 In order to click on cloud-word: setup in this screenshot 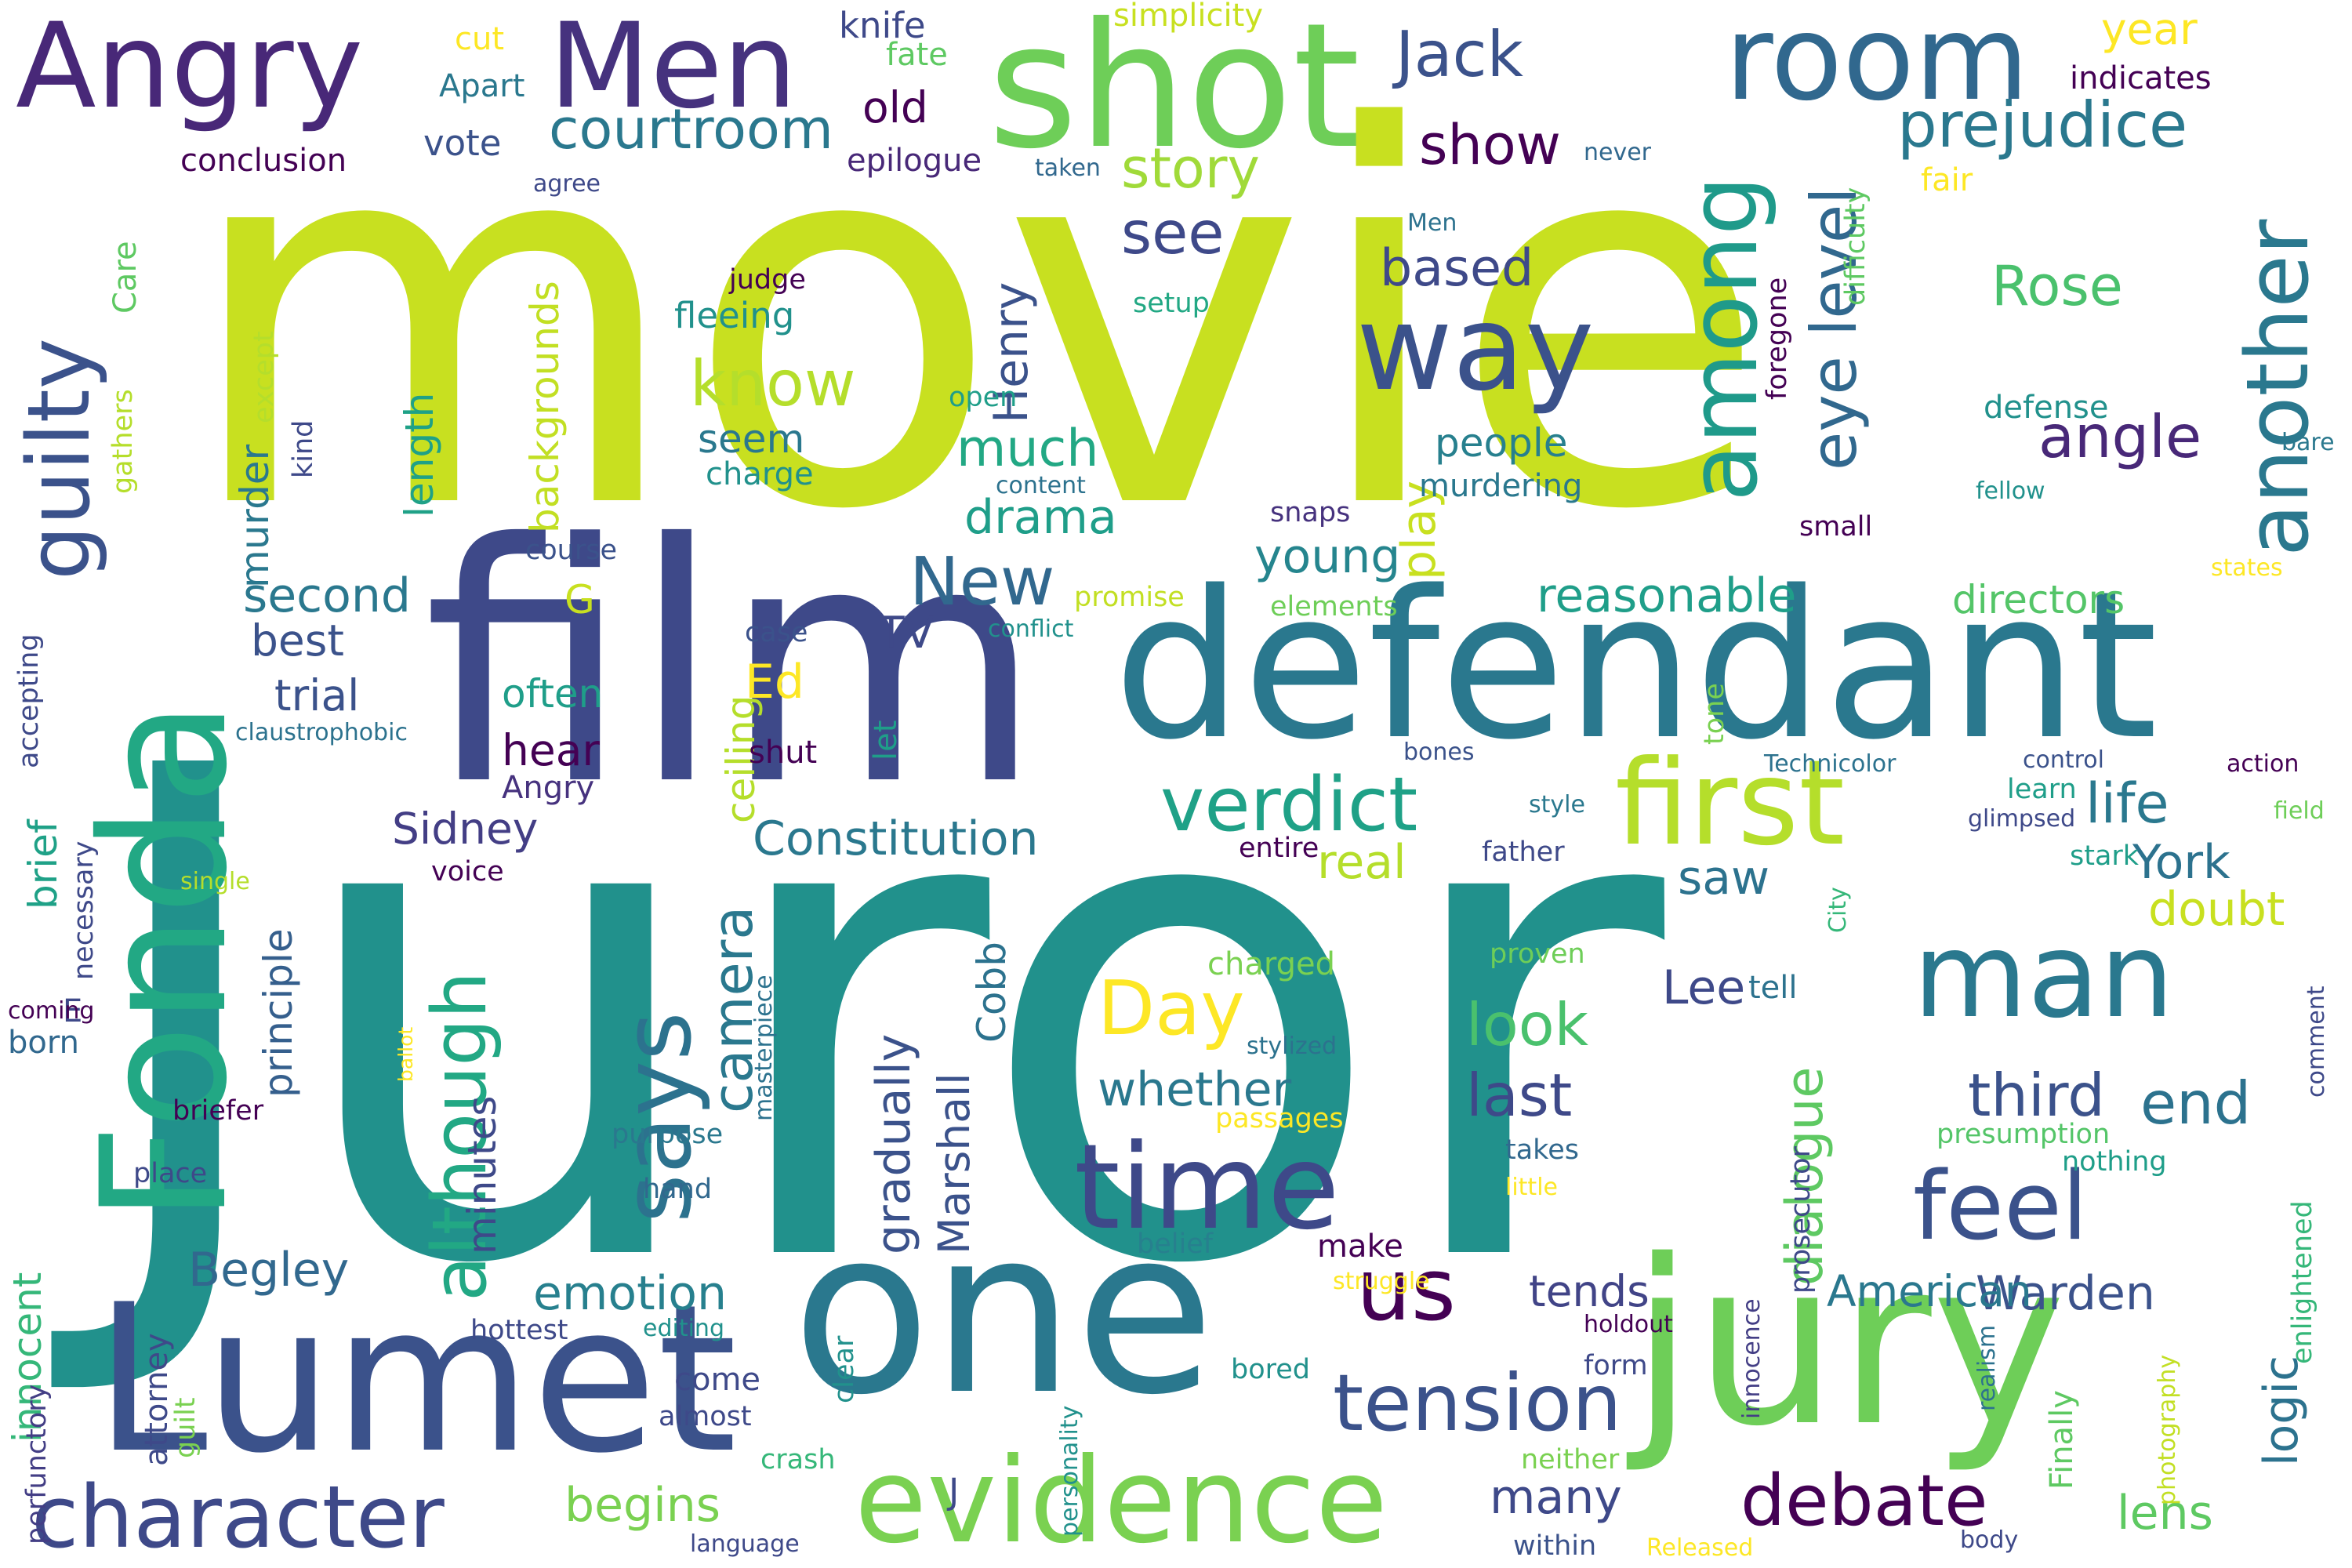, I will do `click(1171, 303)`.